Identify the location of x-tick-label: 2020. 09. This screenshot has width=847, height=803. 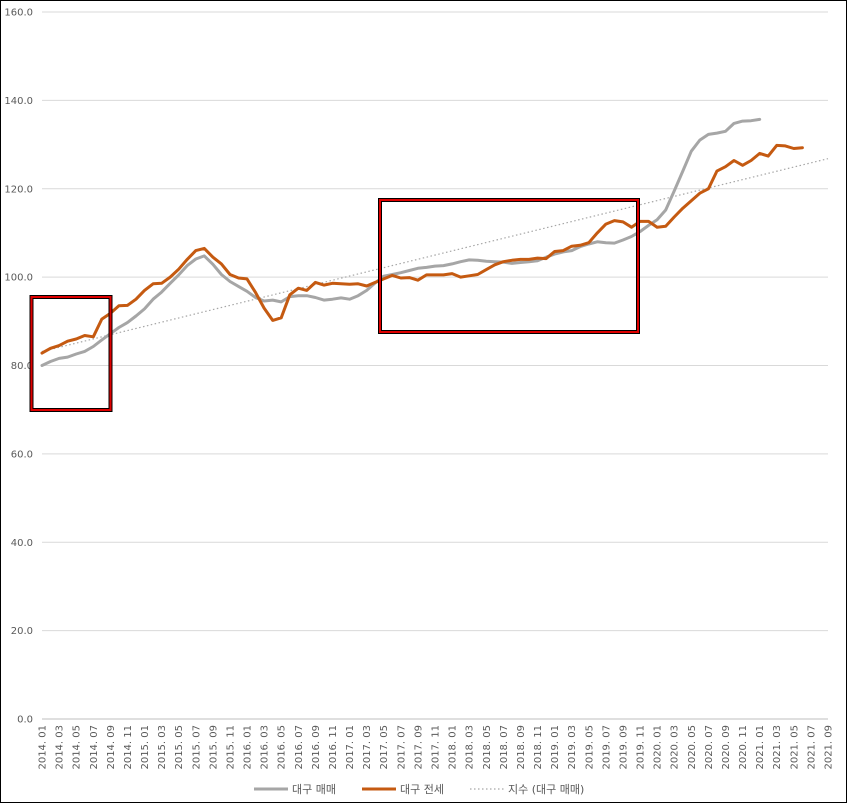
(726, 747).